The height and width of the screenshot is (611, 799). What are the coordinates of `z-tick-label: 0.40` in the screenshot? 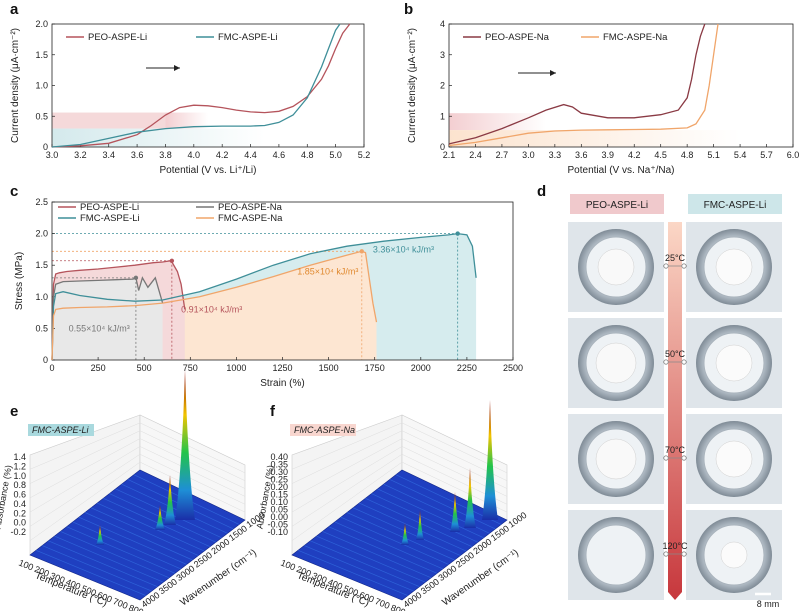 It's located at (279, 457).